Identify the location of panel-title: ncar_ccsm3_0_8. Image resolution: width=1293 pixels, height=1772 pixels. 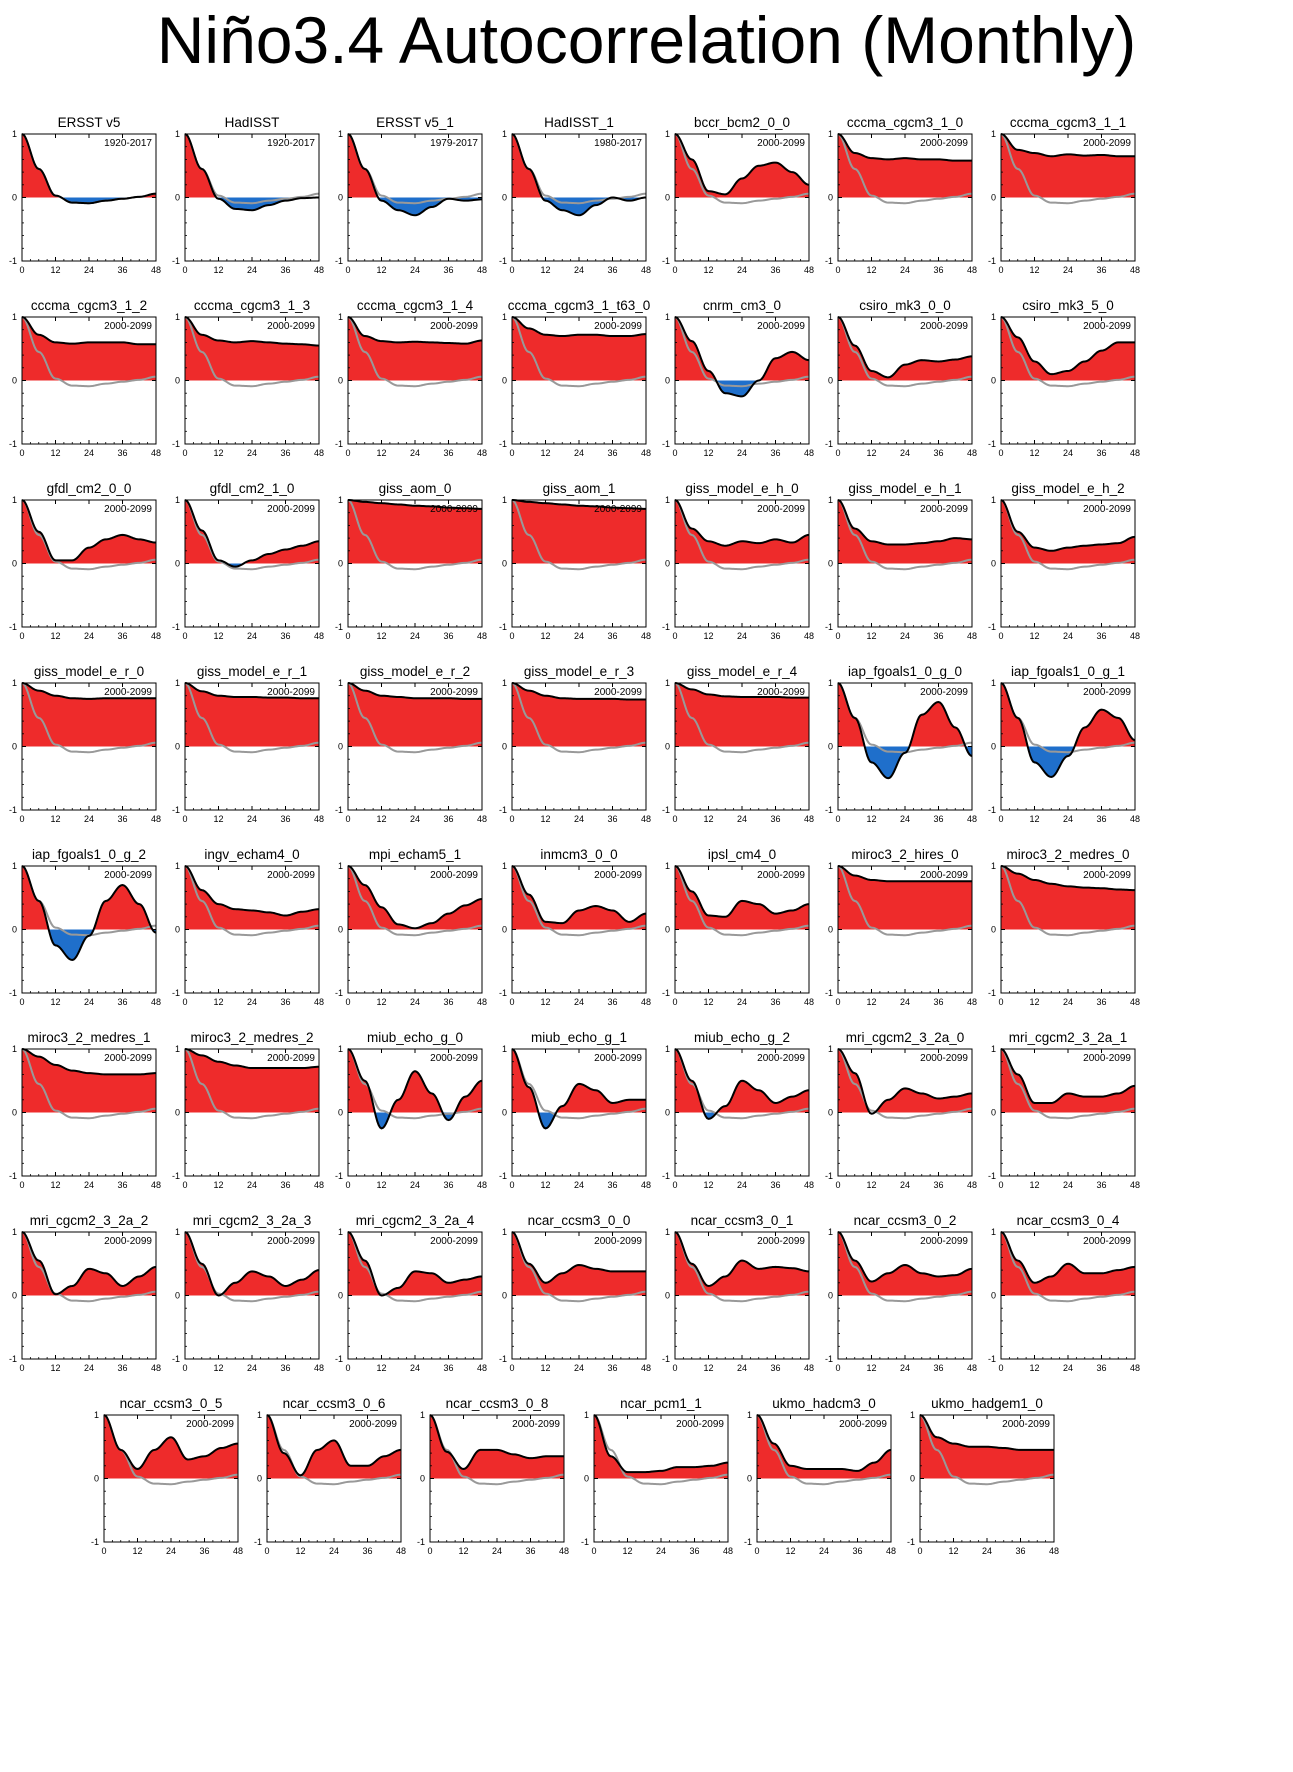
(497, 1403).